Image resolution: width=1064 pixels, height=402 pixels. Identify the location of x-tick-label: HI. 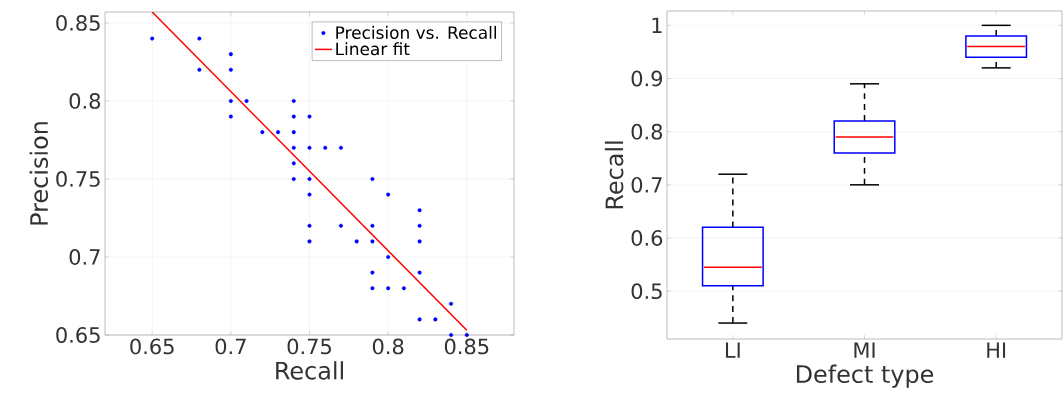
(996, 350).